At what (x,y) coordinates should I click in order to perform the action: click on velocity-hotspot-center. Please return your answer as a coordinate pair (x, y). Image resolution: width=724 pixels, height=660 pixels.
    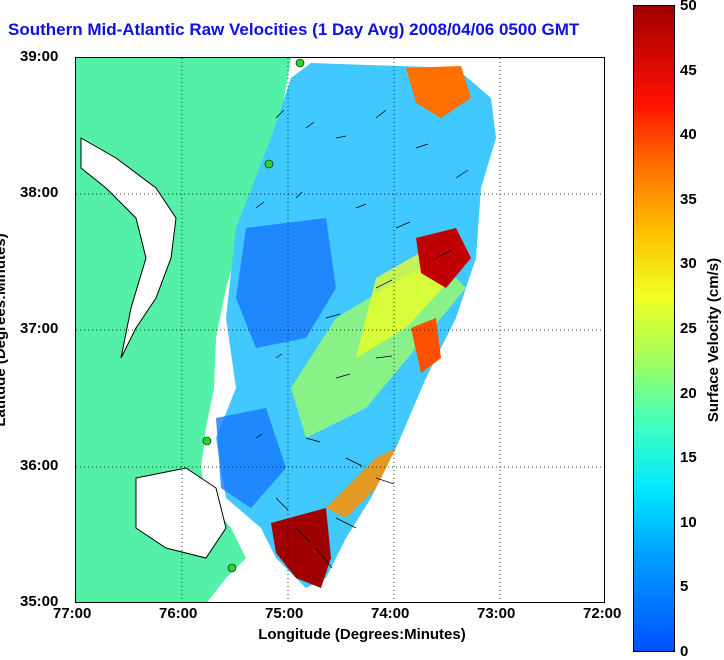
    Looking at the image, I should click on (443, 258).